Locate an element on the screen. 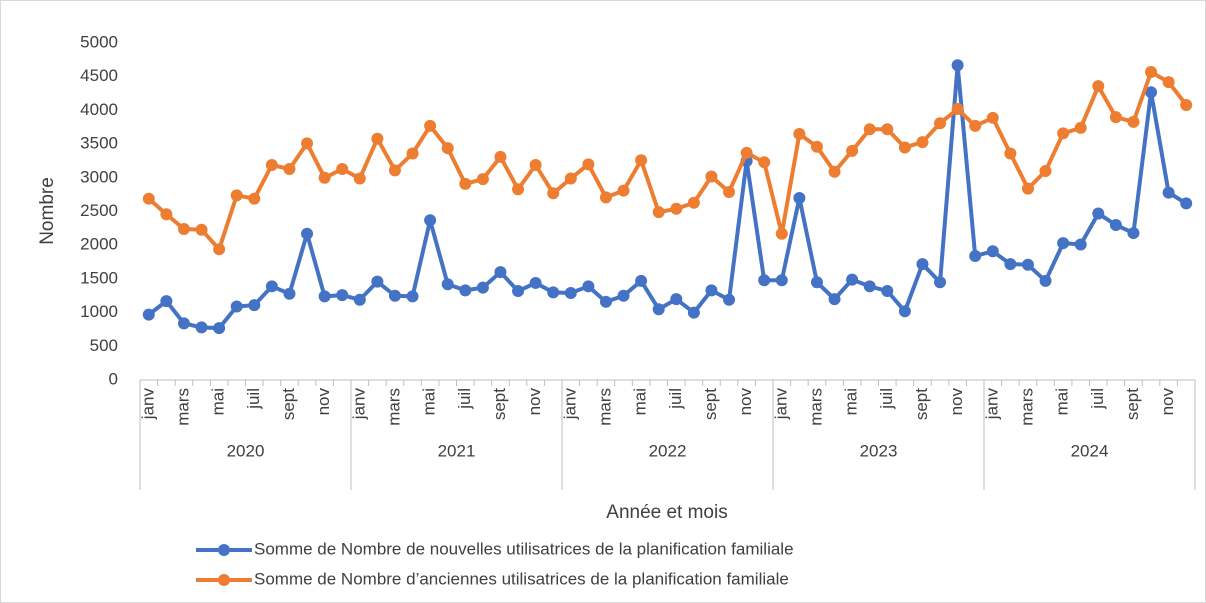 The width and height of the screenshot is (1206, 603). y-tick-label: 3500 is located at coordinates (99, 143).